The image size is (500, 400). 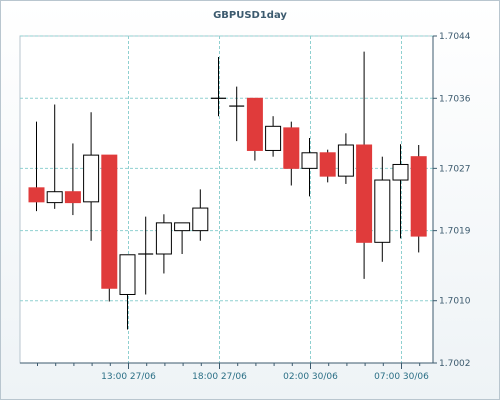 I want to click on x-tick-label: 07:00 30/06, so click(x=401, y=377).